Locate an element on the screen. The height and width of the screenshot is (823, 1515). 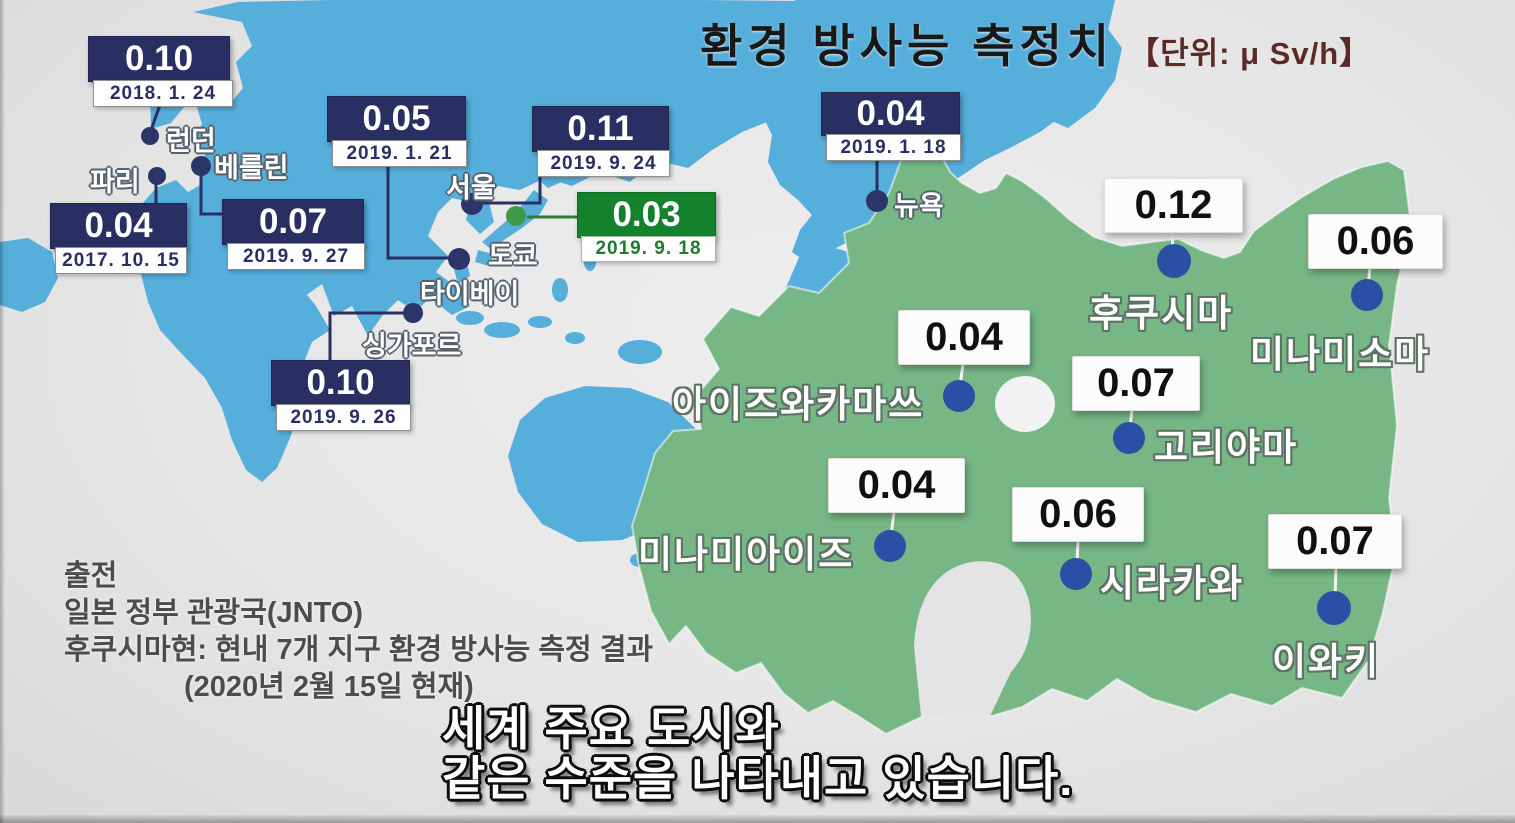
world-city-dots is located at coordinates (514, 225).